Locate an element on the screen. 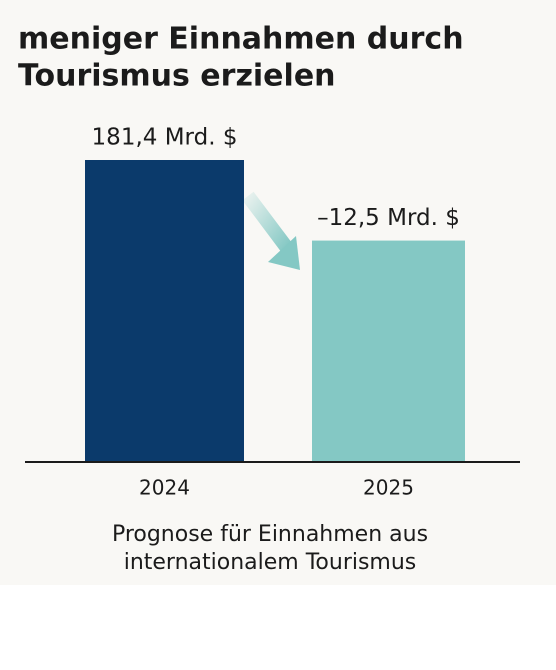 The width and height of the screenshot is (556, 670). chart-title: meniger Einnahmen durch is located at coordinates (241, 39).